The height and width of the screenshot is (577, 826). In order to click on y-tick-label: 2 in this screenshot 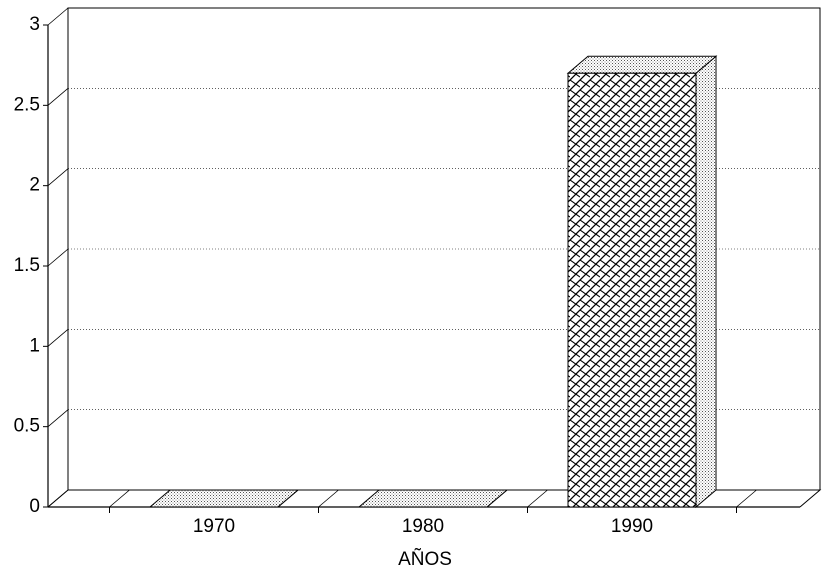, I will do `click(34, 185)`.